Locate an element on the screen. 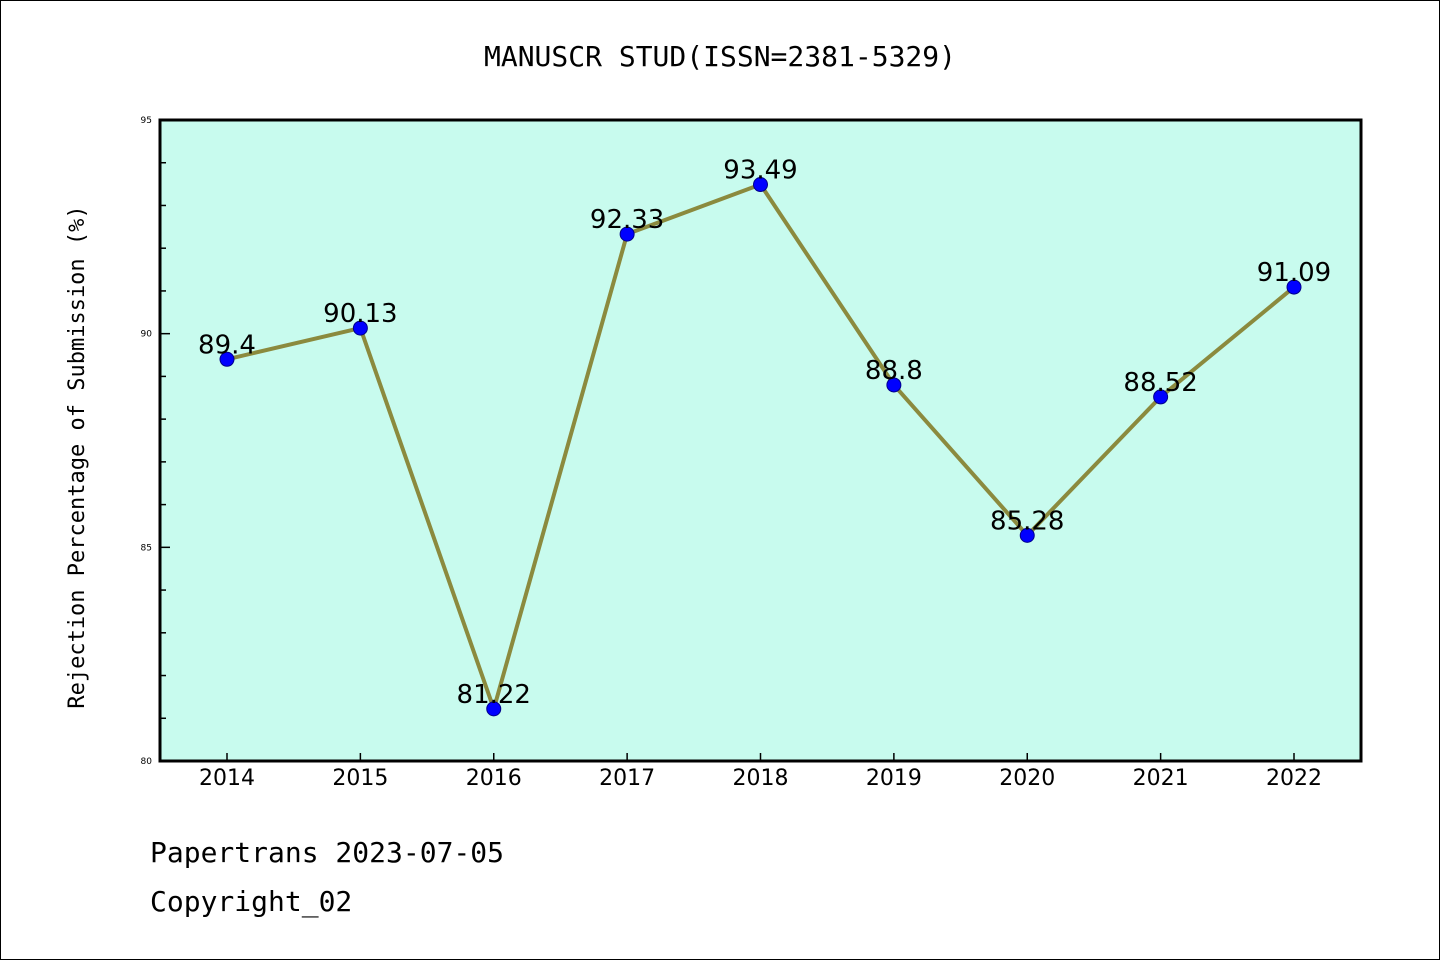  x-tick-label: 2019 is located at coordinates (894, 778).